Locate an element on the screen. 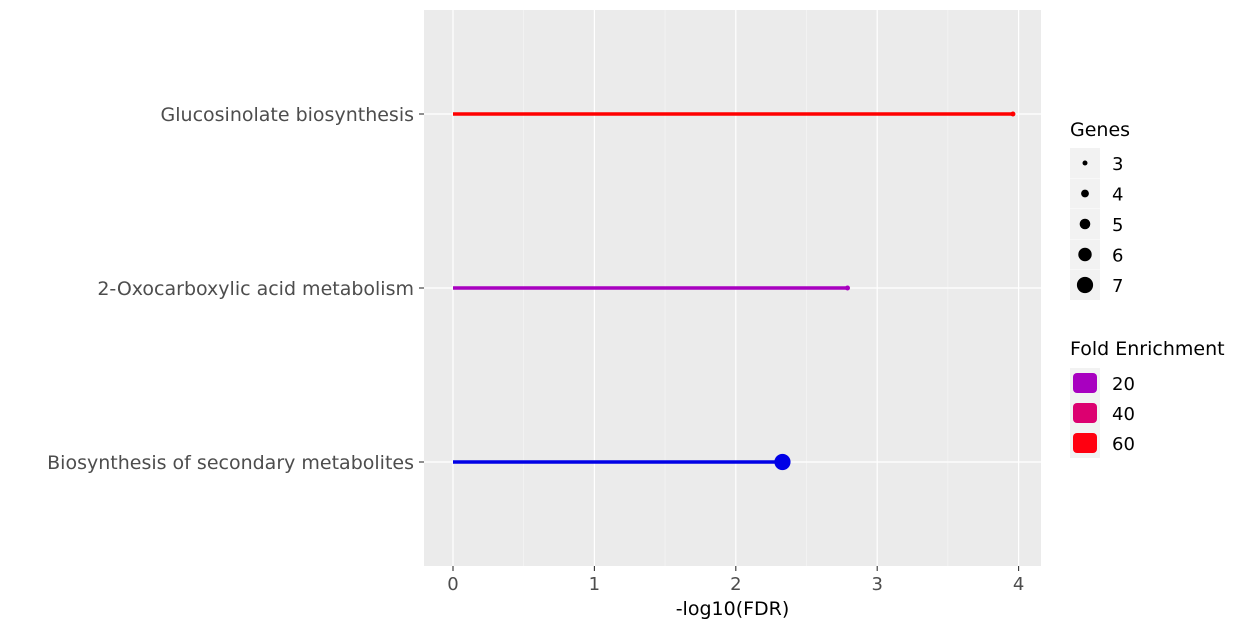  y-tick-label: 2-Oxocarboxylic acid metabolism is located at coordinates (255, 289).